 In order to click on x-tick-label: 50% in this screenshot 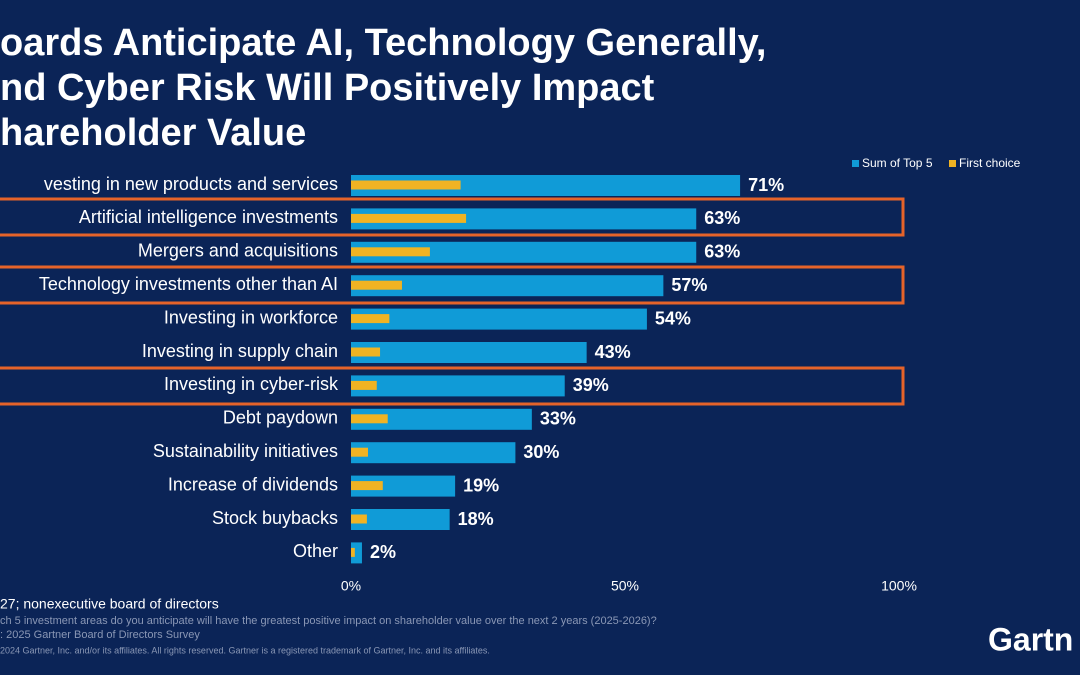, I will do `click(625, 586)`.